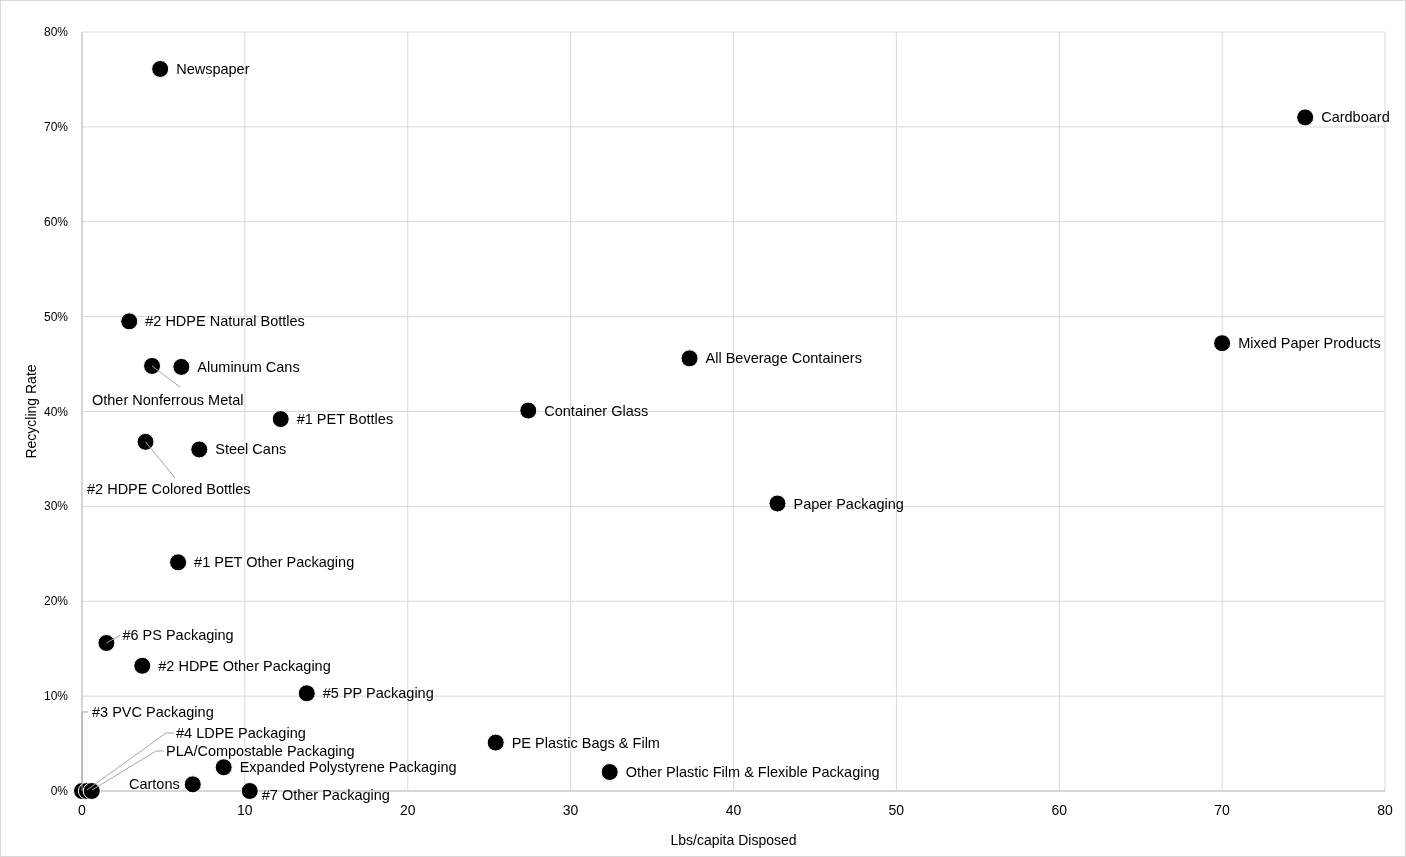 This screenshot has width=1406, height=857. Describe the element at coordinates (56, 316) in the screenshot. I see `y-tick-label: 50%` at that location.